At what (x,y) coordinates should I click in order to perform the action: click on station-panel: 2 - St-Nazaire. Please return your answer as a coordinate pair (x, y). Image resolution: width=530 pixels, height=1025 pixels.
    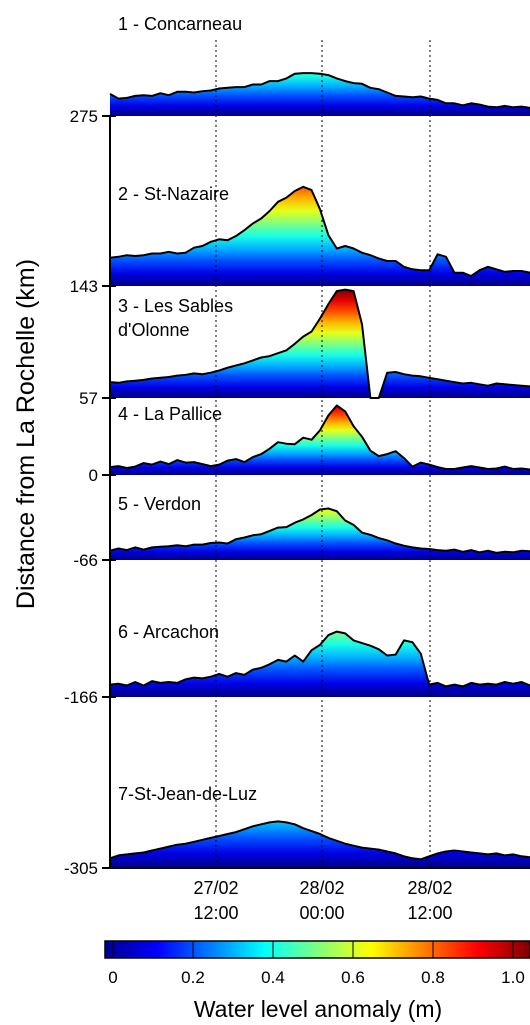
    Looking at the image, I should click on (319, 235).